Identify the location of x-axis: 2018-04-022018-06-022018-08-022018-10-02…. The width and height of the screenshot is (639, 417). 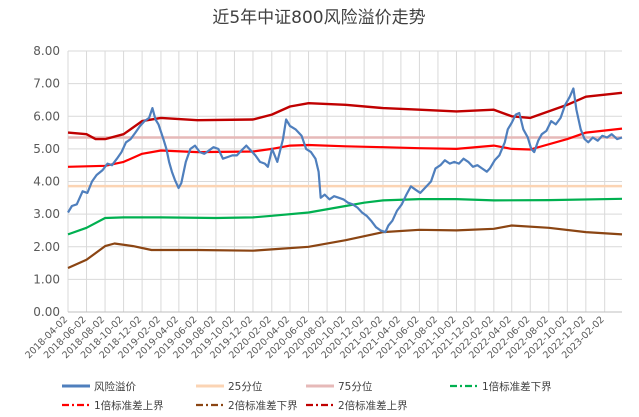
(322, 336).